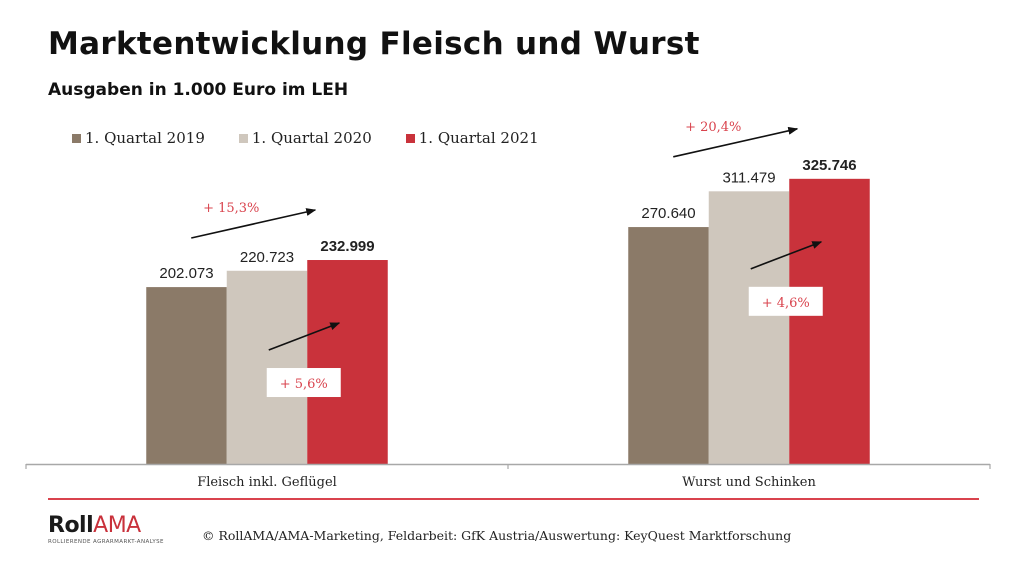 This screenshot has width=1024, height=580. Describe the element at coordinates (410, 138) in the screenshot. I see `legend-swatch-2021` at that location.